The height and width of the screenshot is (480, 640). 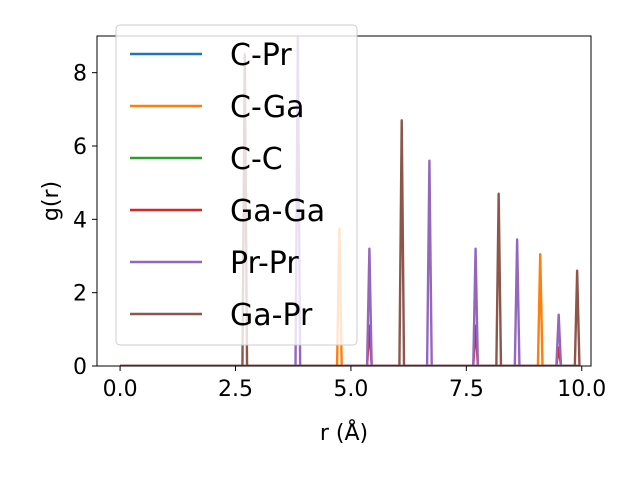 I want to click on y-tick-label: 8, so click(x=80, y=74).